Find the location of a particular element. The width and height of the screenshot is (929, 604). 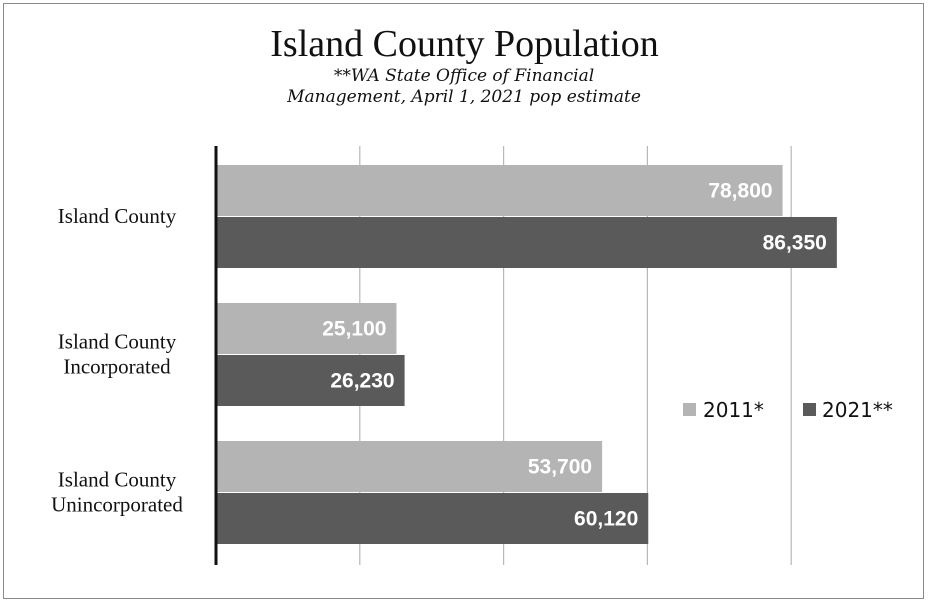

data-label: 86,350 is located at coordinates (795, 243).